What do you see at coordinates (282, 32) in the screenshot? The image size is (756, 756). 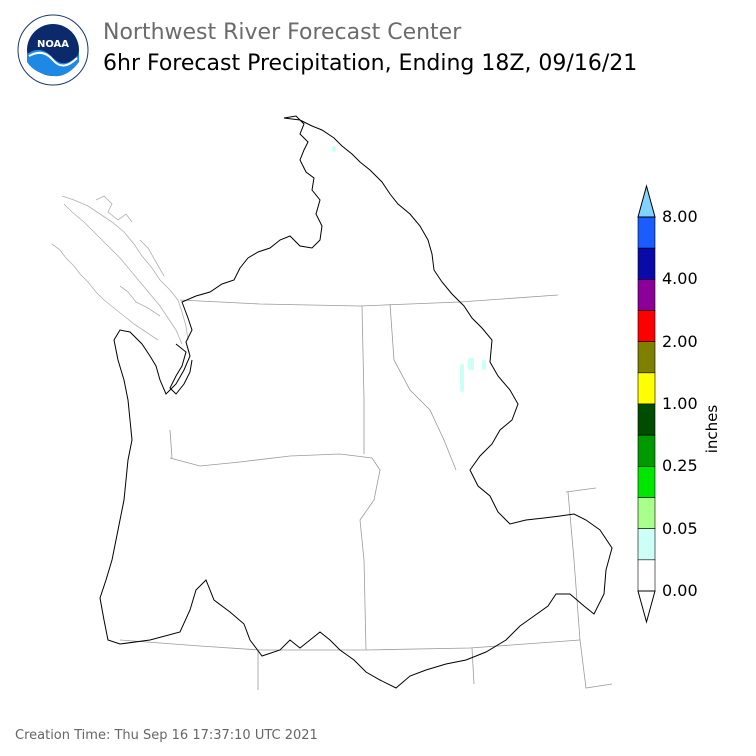 I see `org-name: Northwest River Forecast Center` at bounding box center [282, 32].